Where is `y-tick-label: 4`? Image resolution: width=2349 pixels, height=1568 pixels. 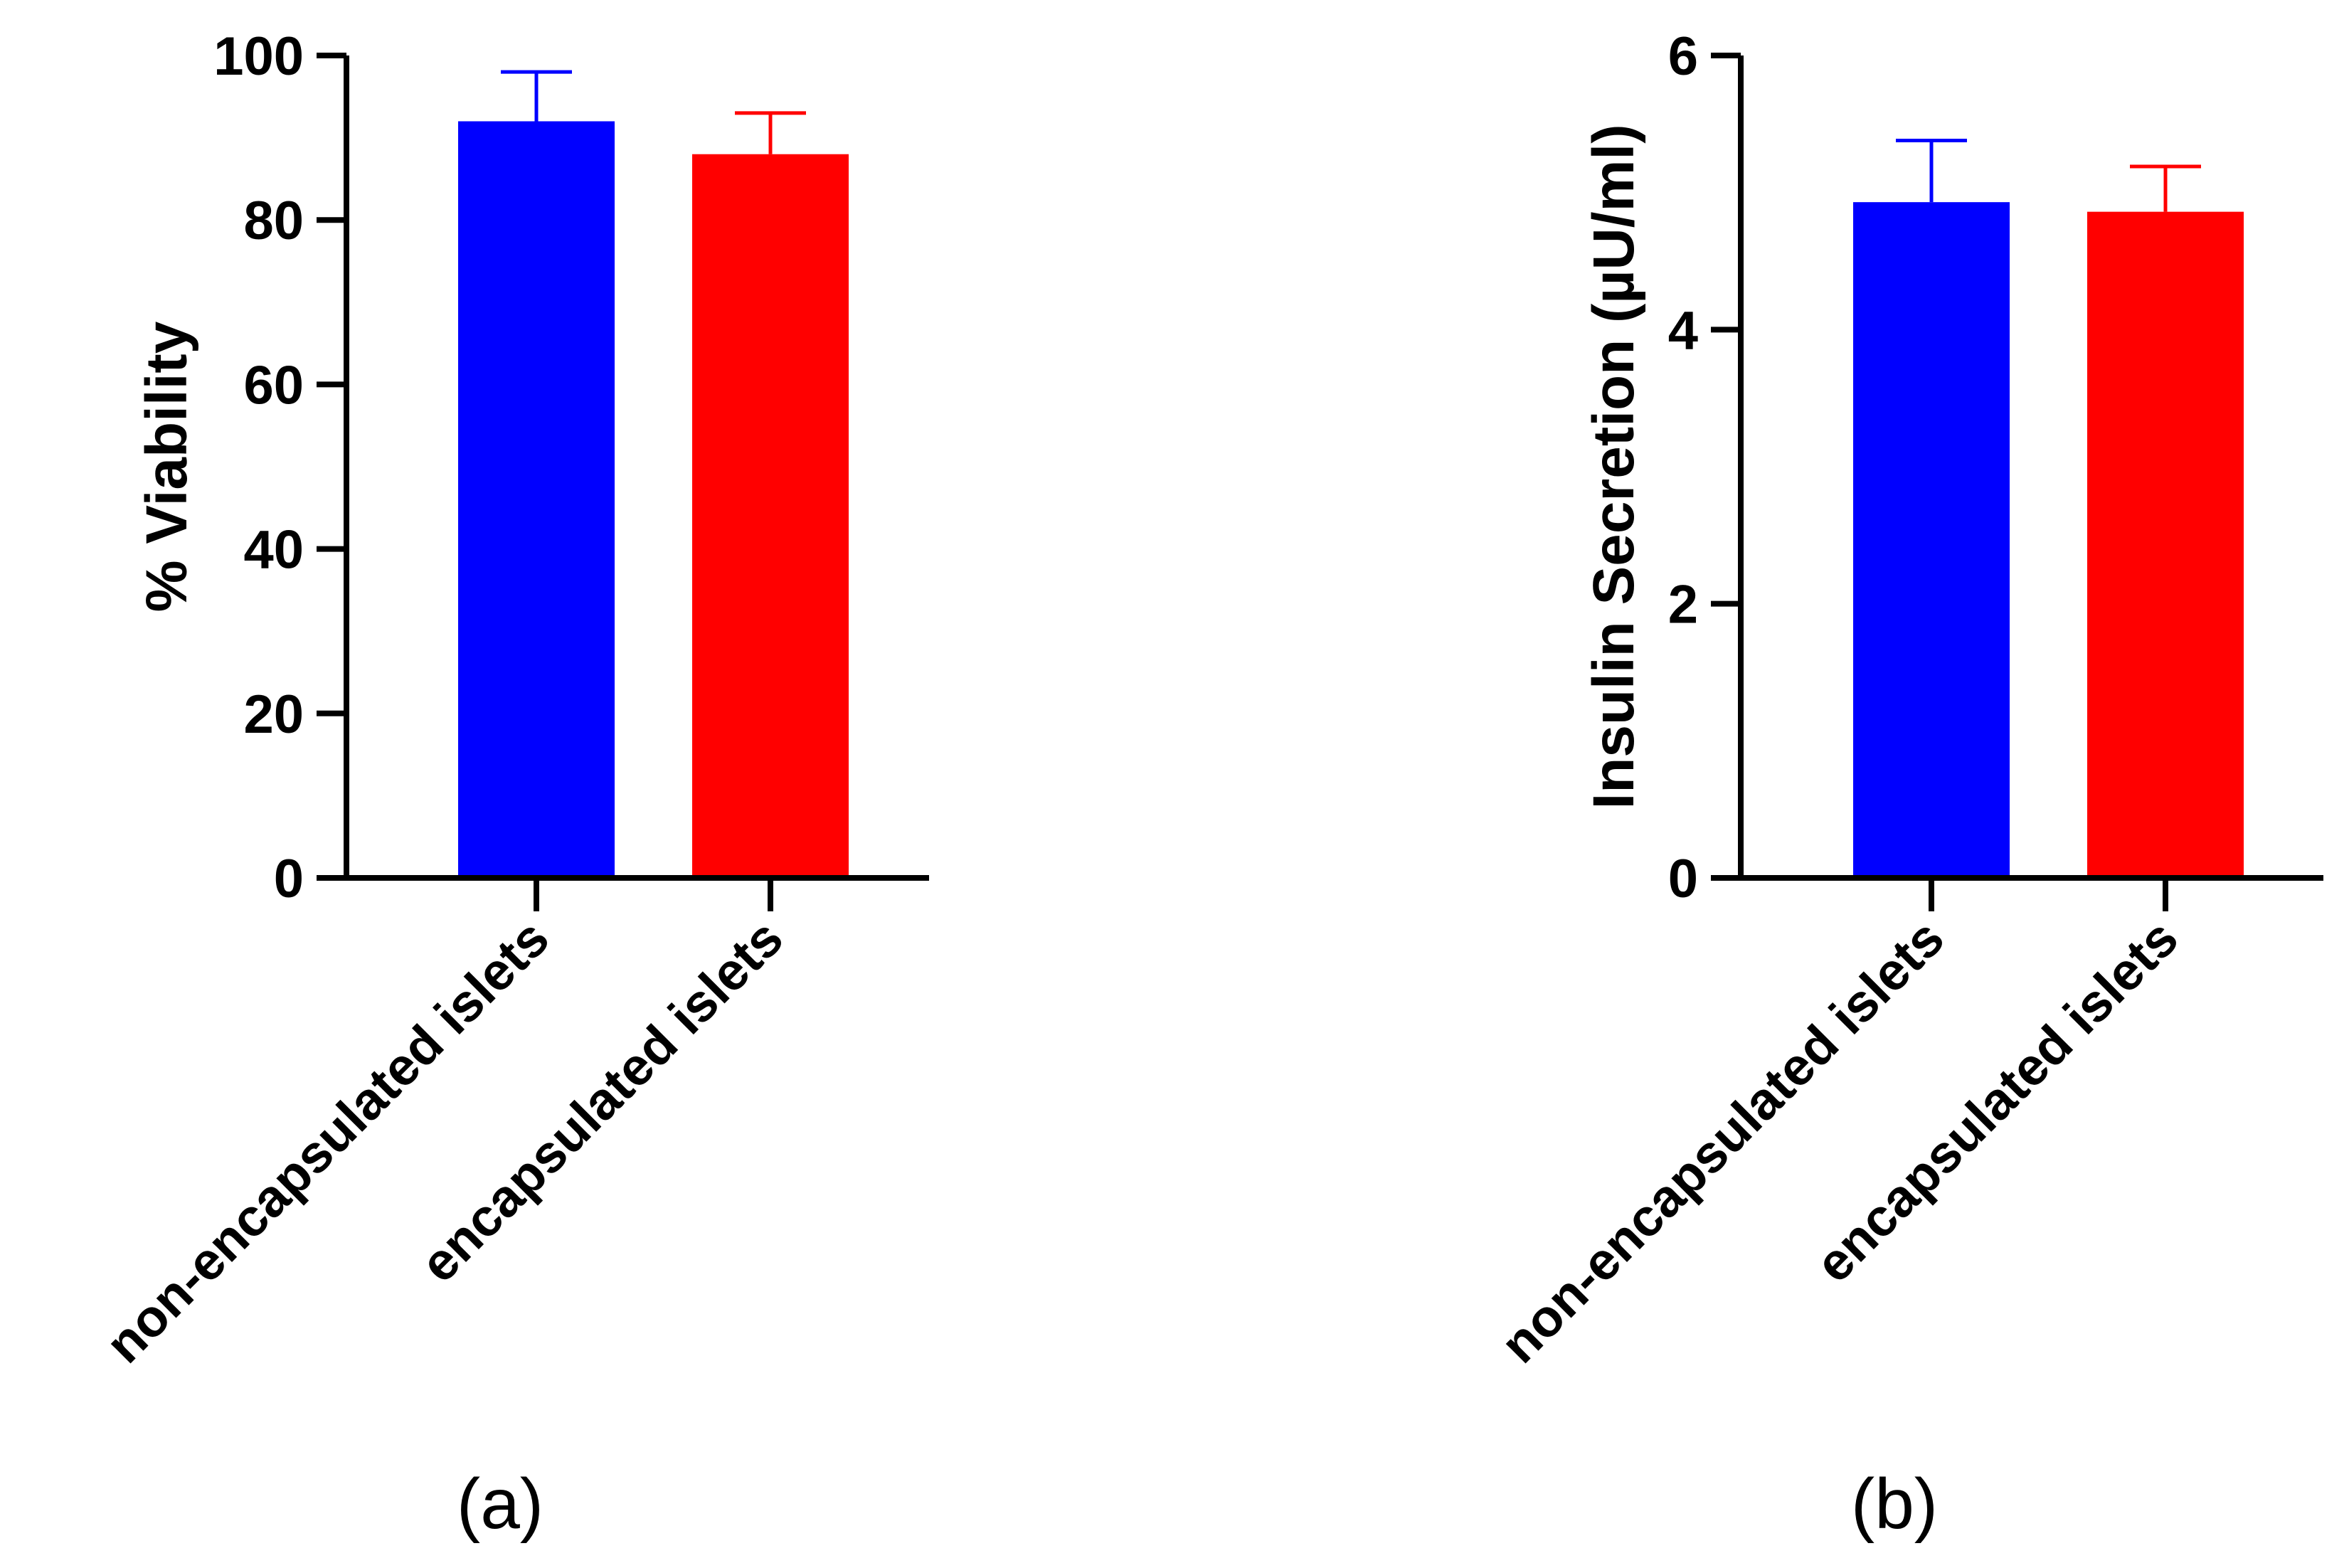
y-tick-label: 4 is located at coordinates (1683, 330).